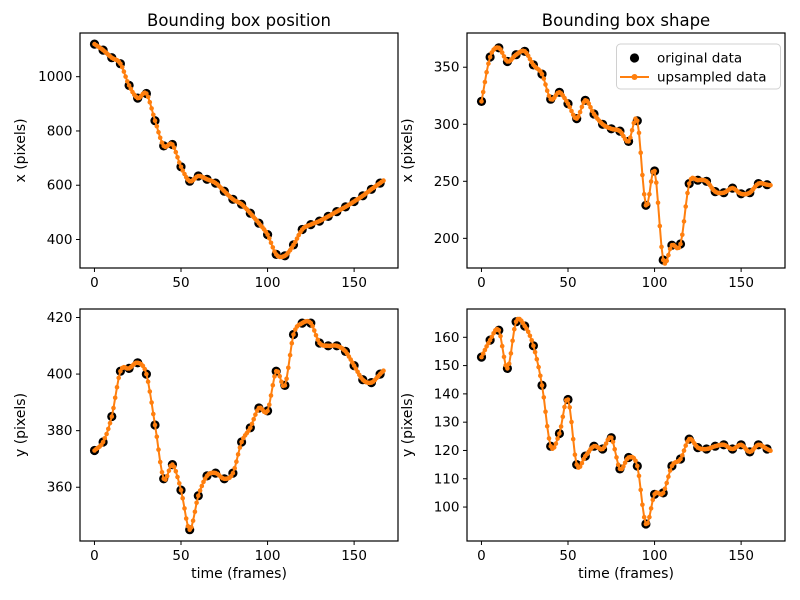 This screenshot has width=800, height=600. What do you see at coordinates (447, 182) in the screenshot?
I see `y-tick-label: 250` at bounding box center [447, 182].